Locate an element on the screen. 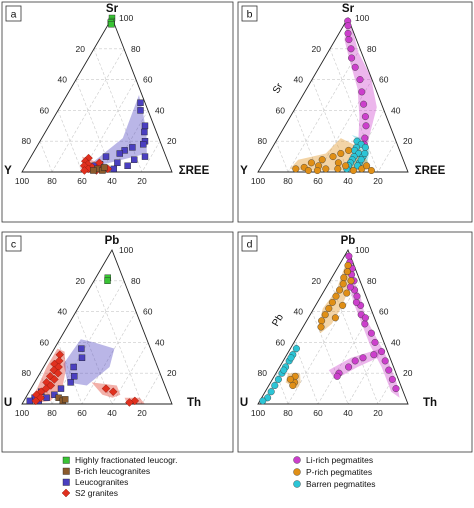 The width and height of the screenshot is (474, 508). panel-c-points is located at coordinates (83, 340).